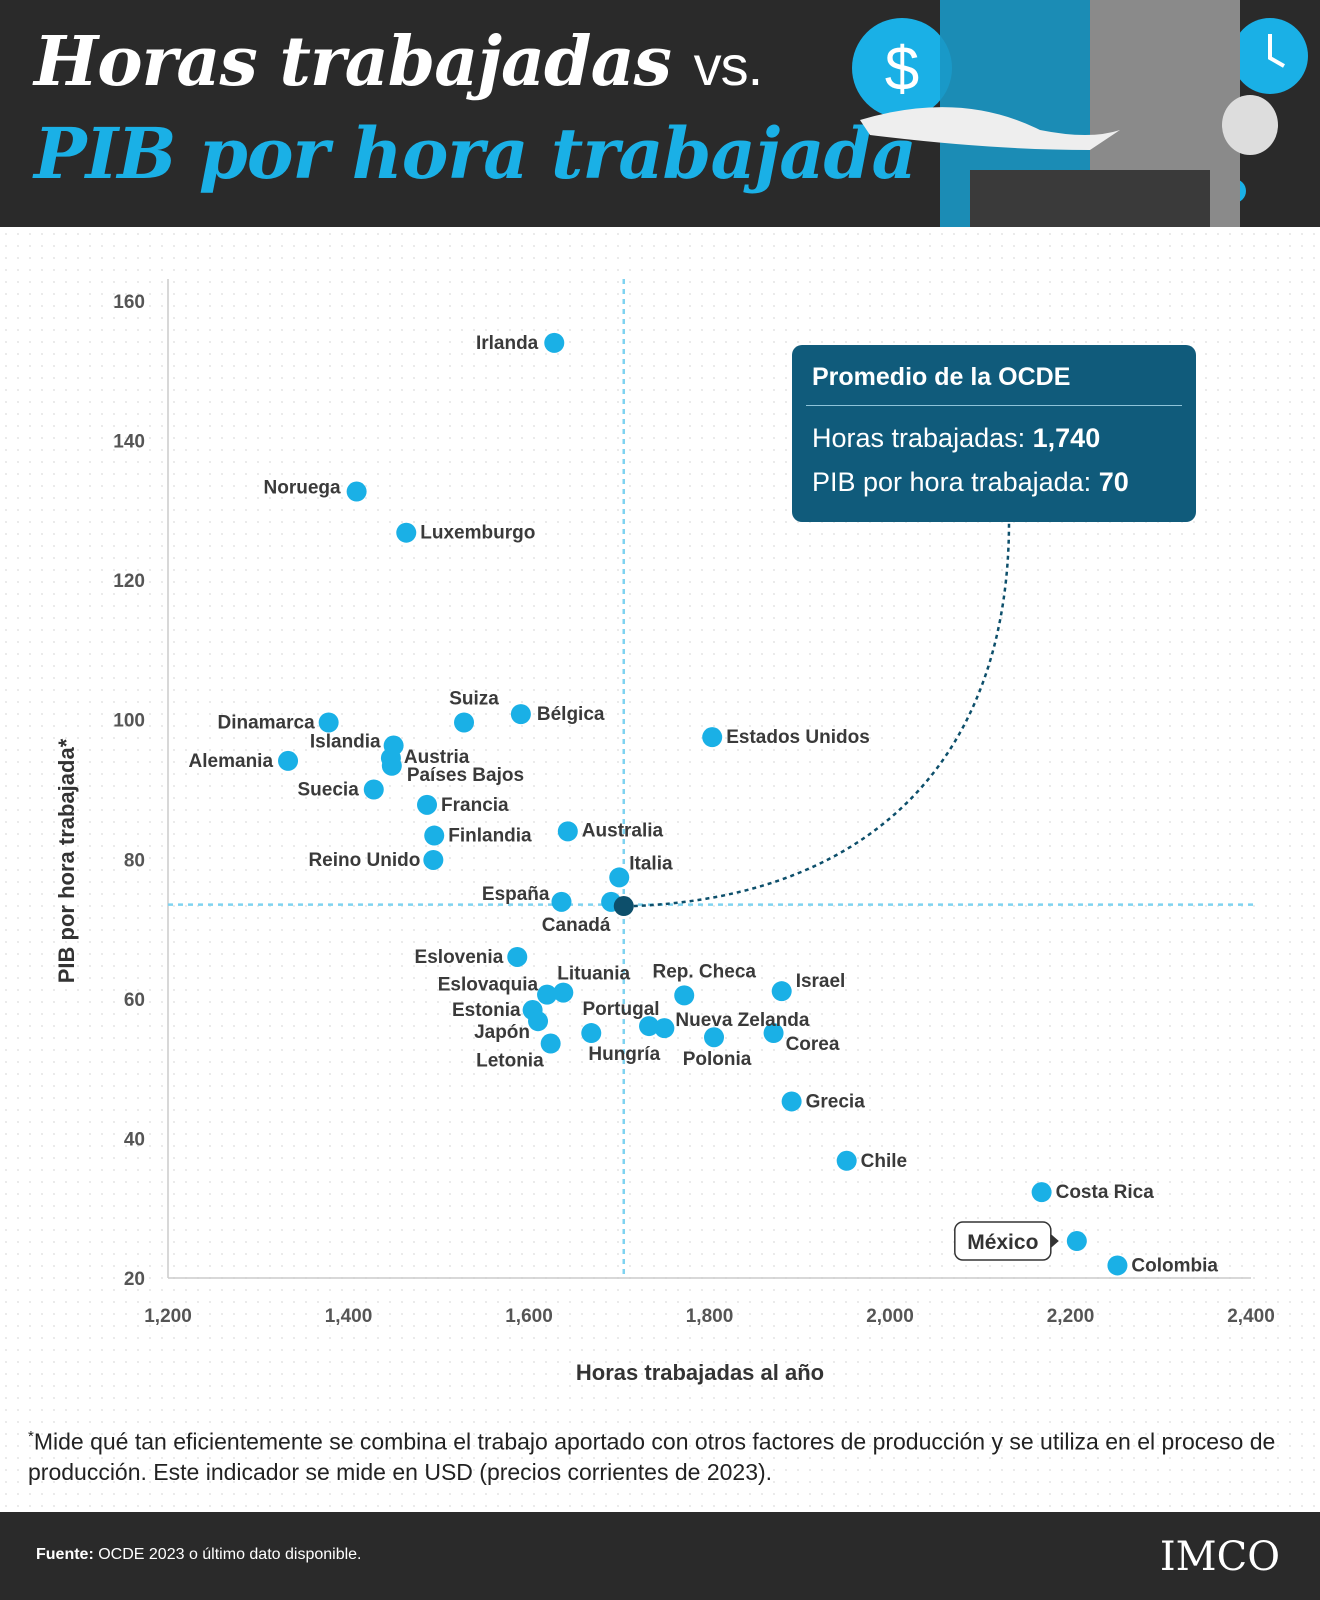  I want to click on data-point-portugal, so click(649, 1026).